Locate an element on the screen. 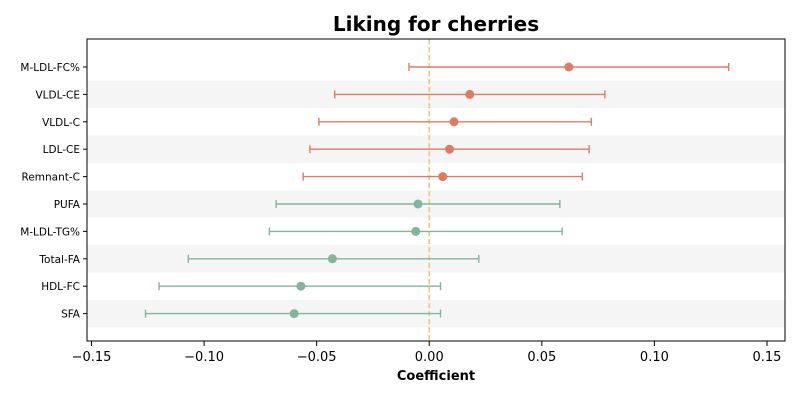  row-m-ldl-fc- is located at coordinates (569, 67).